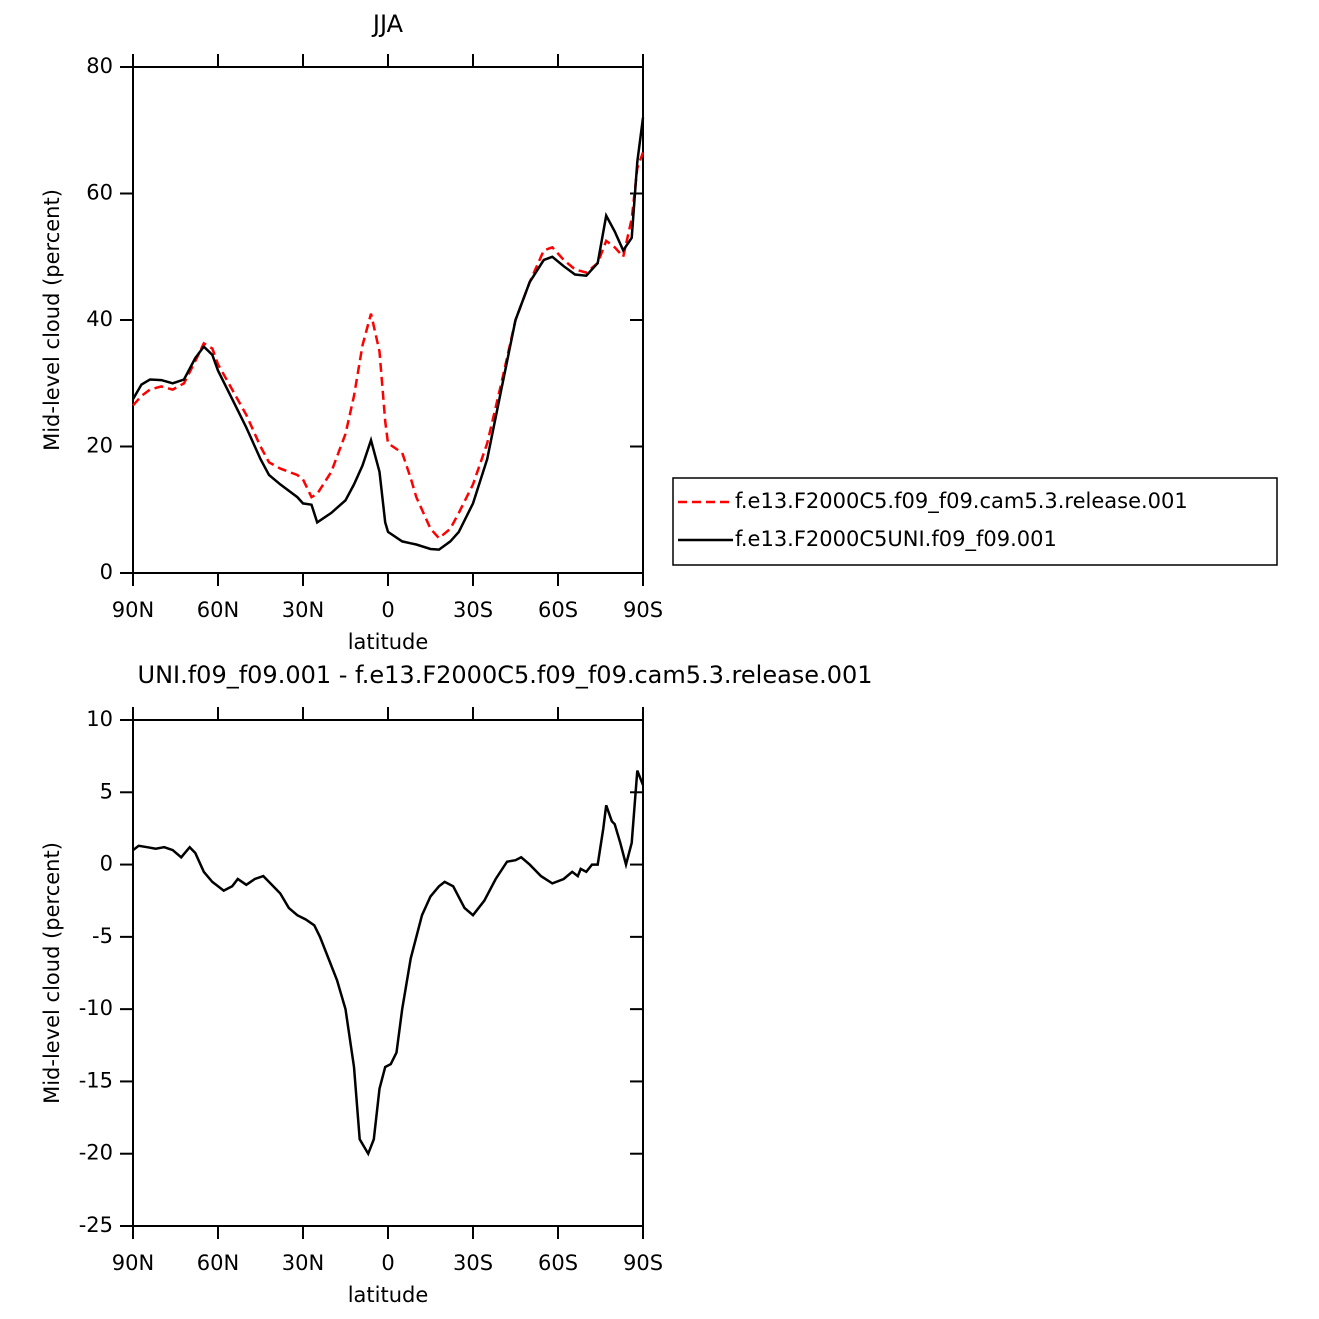 This screenshot has height=1319, width=1319. Describe the element at coordinates (96, 1153) in the screenshot. I see `y-tick-label: -20` at that location.